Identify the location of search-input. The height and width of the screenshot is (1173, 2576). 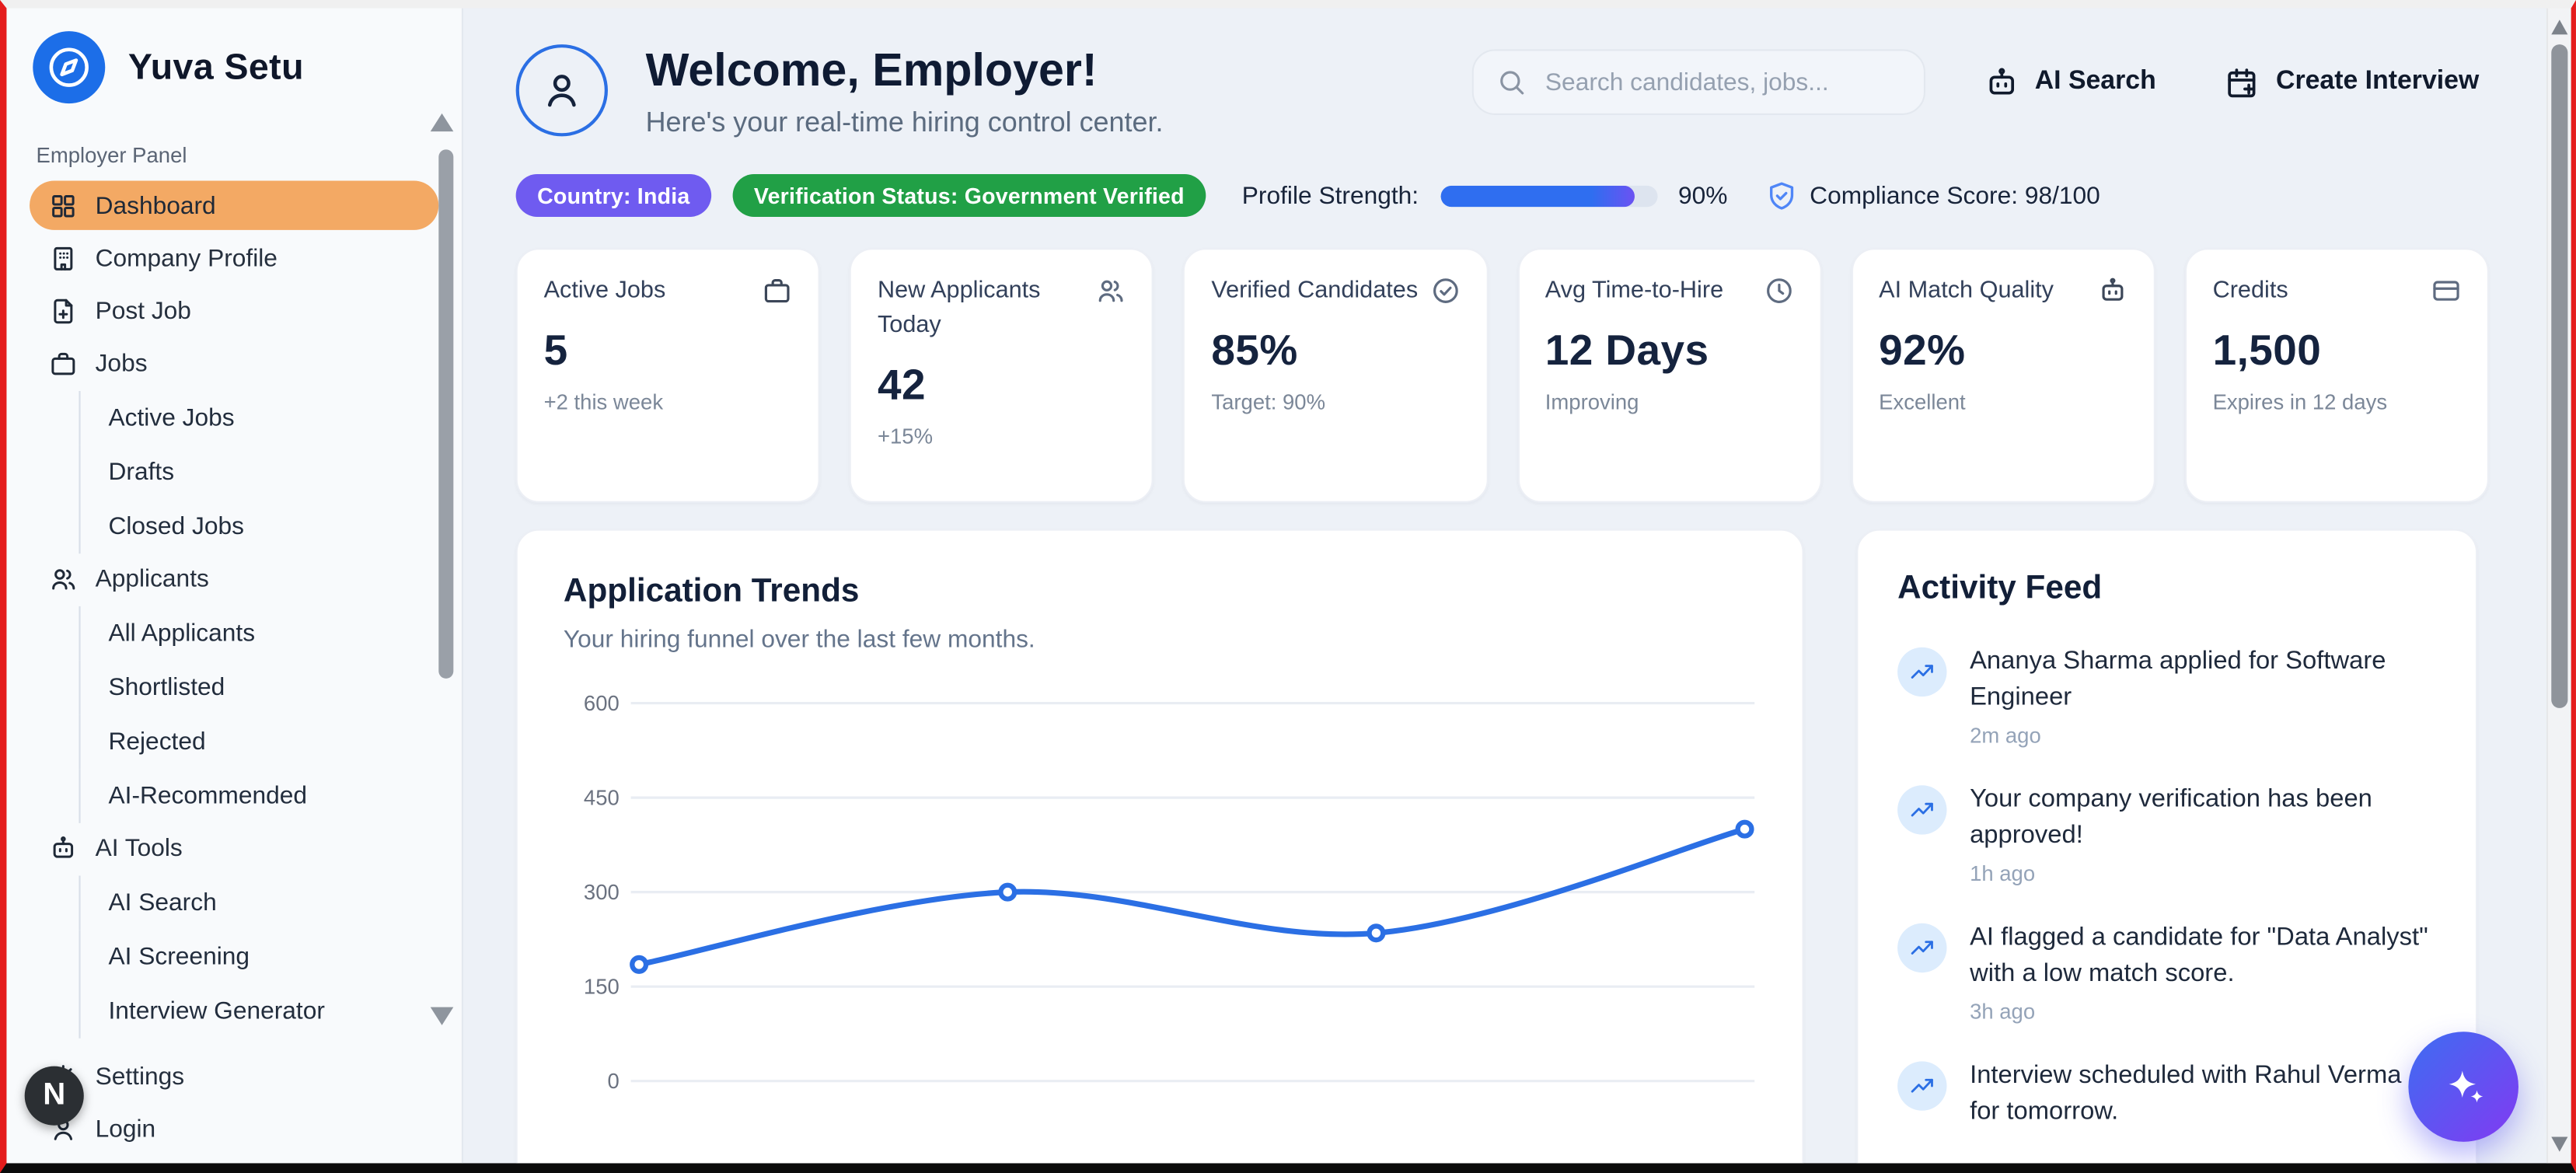
(1721, 82).